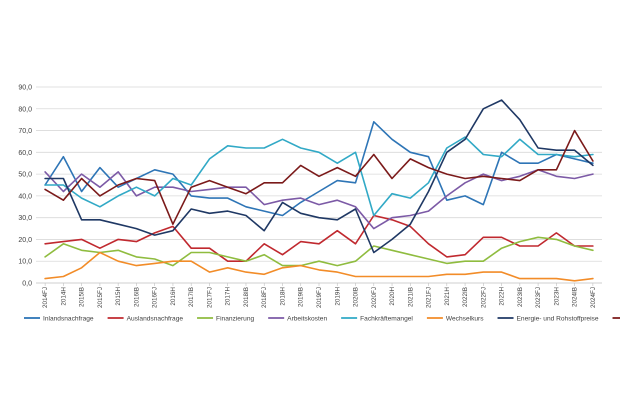  What do you see at coordinates (593, 297) in the screenshot?
I see `x-tick-label: 2024FJ` at bounding box center [593, 297].